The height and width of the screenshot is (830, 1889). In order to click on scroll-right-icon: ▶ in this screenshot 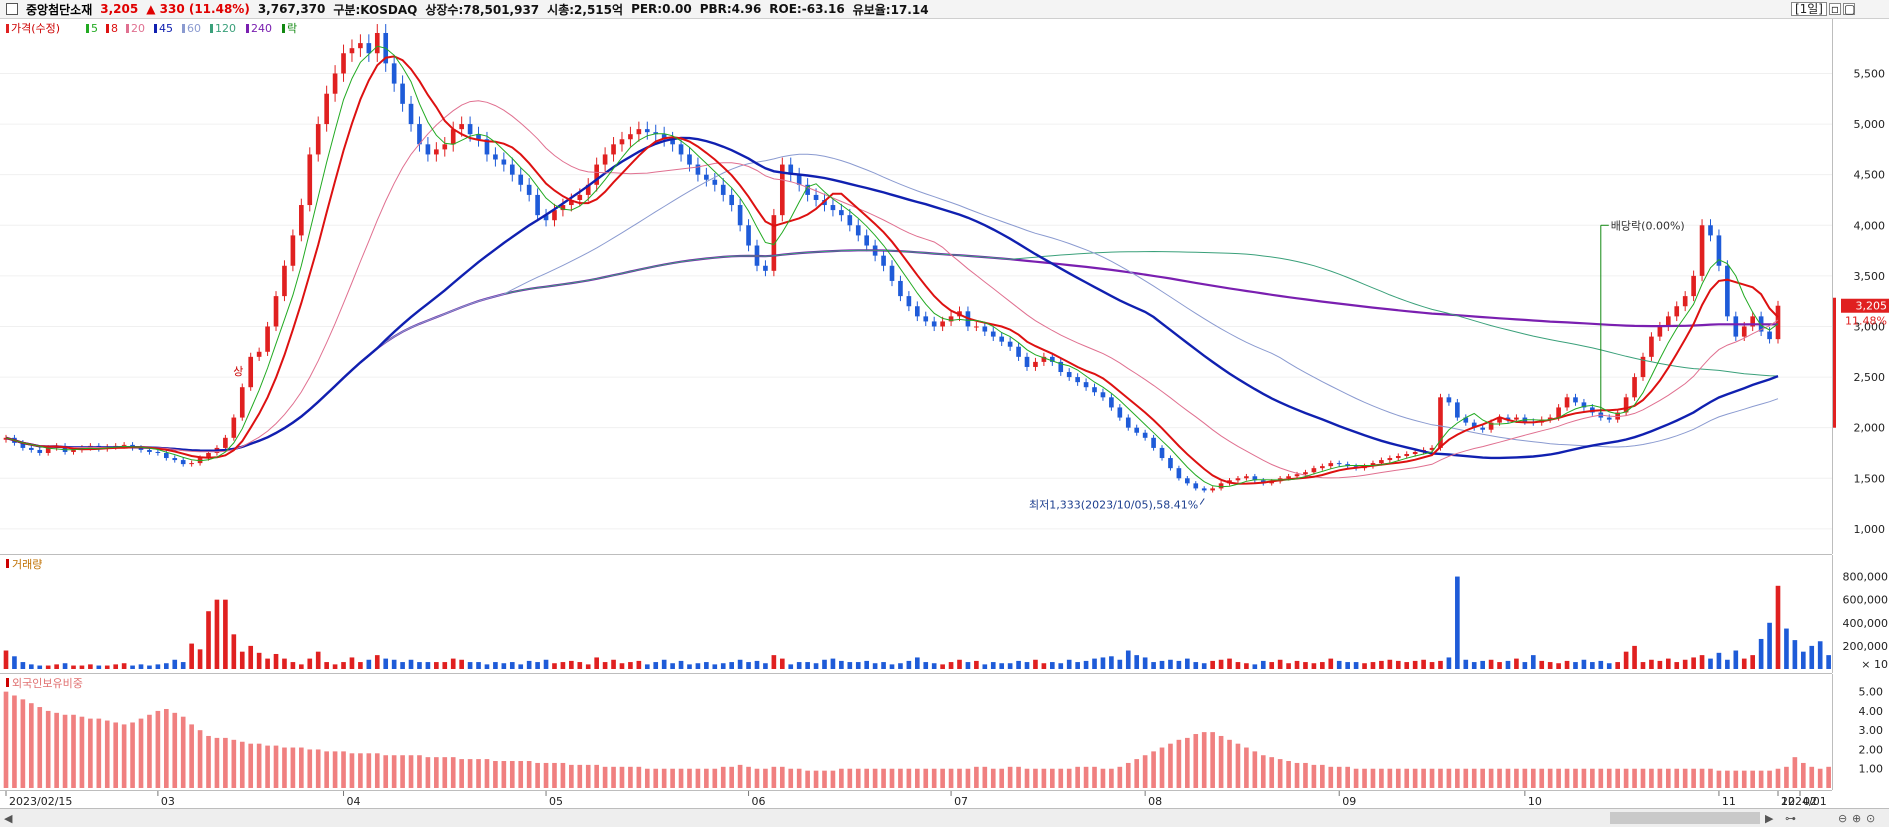, I will do `click(1769, 818)`.